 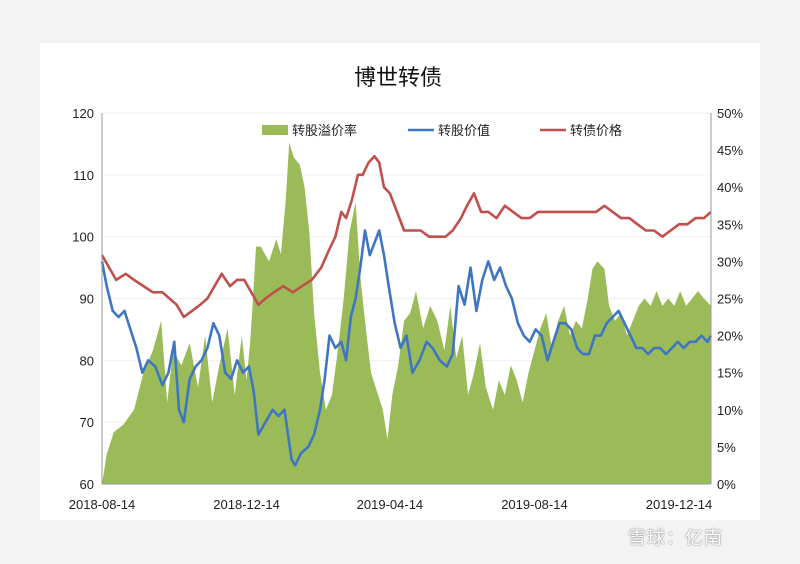 What do you see at coordinates (83, 113) in the screenshot?
I see `y-left-tick-label: 120` at bounding box center [83, 113].